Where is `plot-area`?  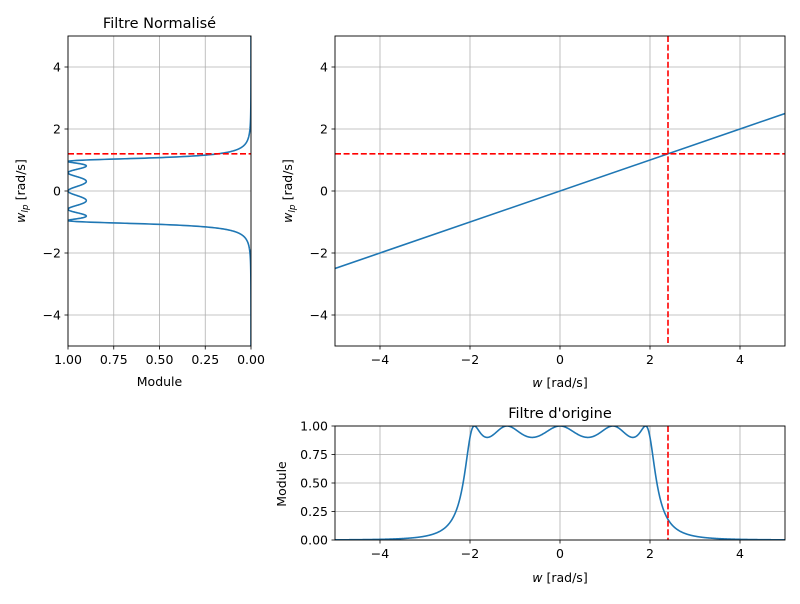 plot-area is located at coordinates (560, 483).